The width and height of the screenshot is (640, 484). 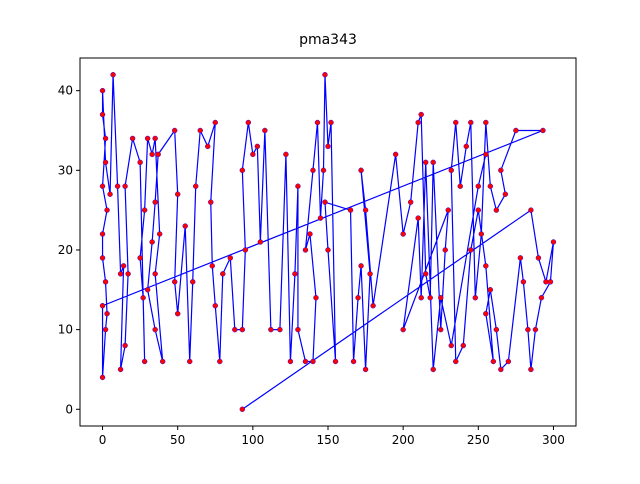 What do you see at coordinates (328, 40) in the screenshot?
I see `chart-title: pma343` at bounding box center [328, 40].